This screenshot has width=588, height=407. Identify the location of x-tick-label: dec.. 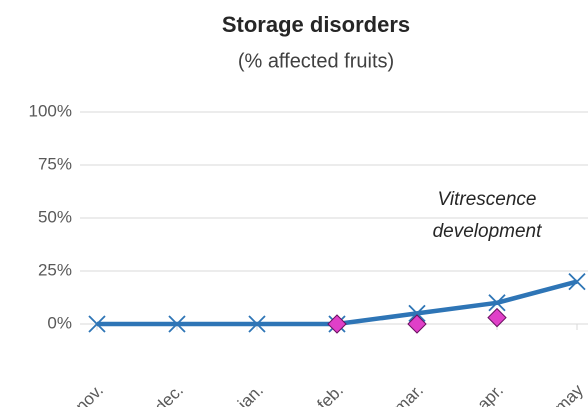
(169, 394).